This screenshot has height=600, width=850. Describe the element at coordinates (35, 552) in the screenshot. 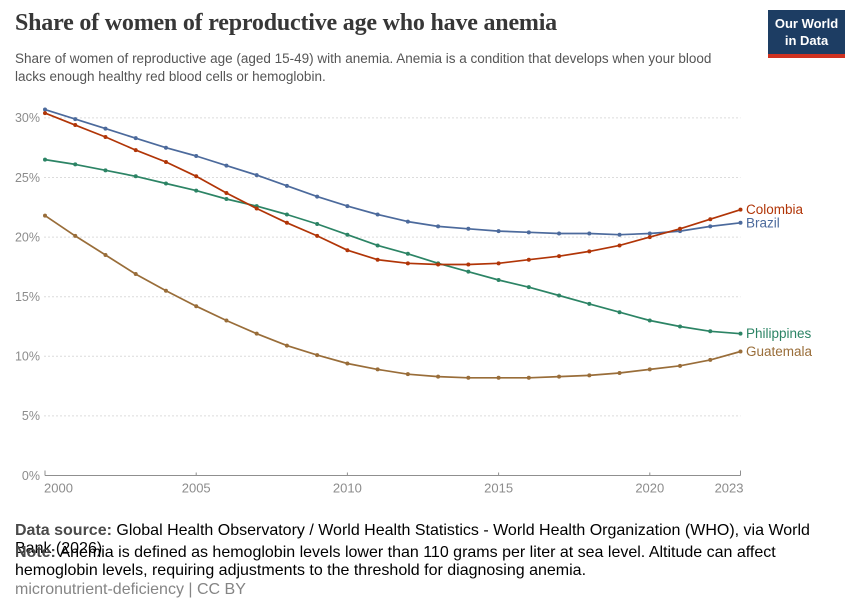

I see `note-label: Note:` at that location.